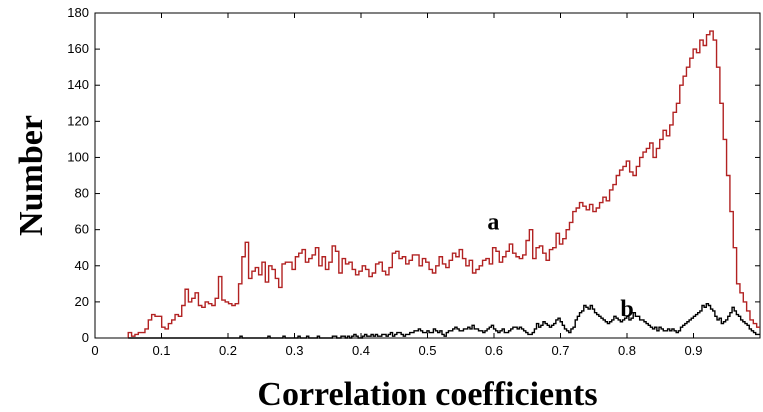 The image size is (763, 412). I want to click on series-b-line, so click(444, 320).